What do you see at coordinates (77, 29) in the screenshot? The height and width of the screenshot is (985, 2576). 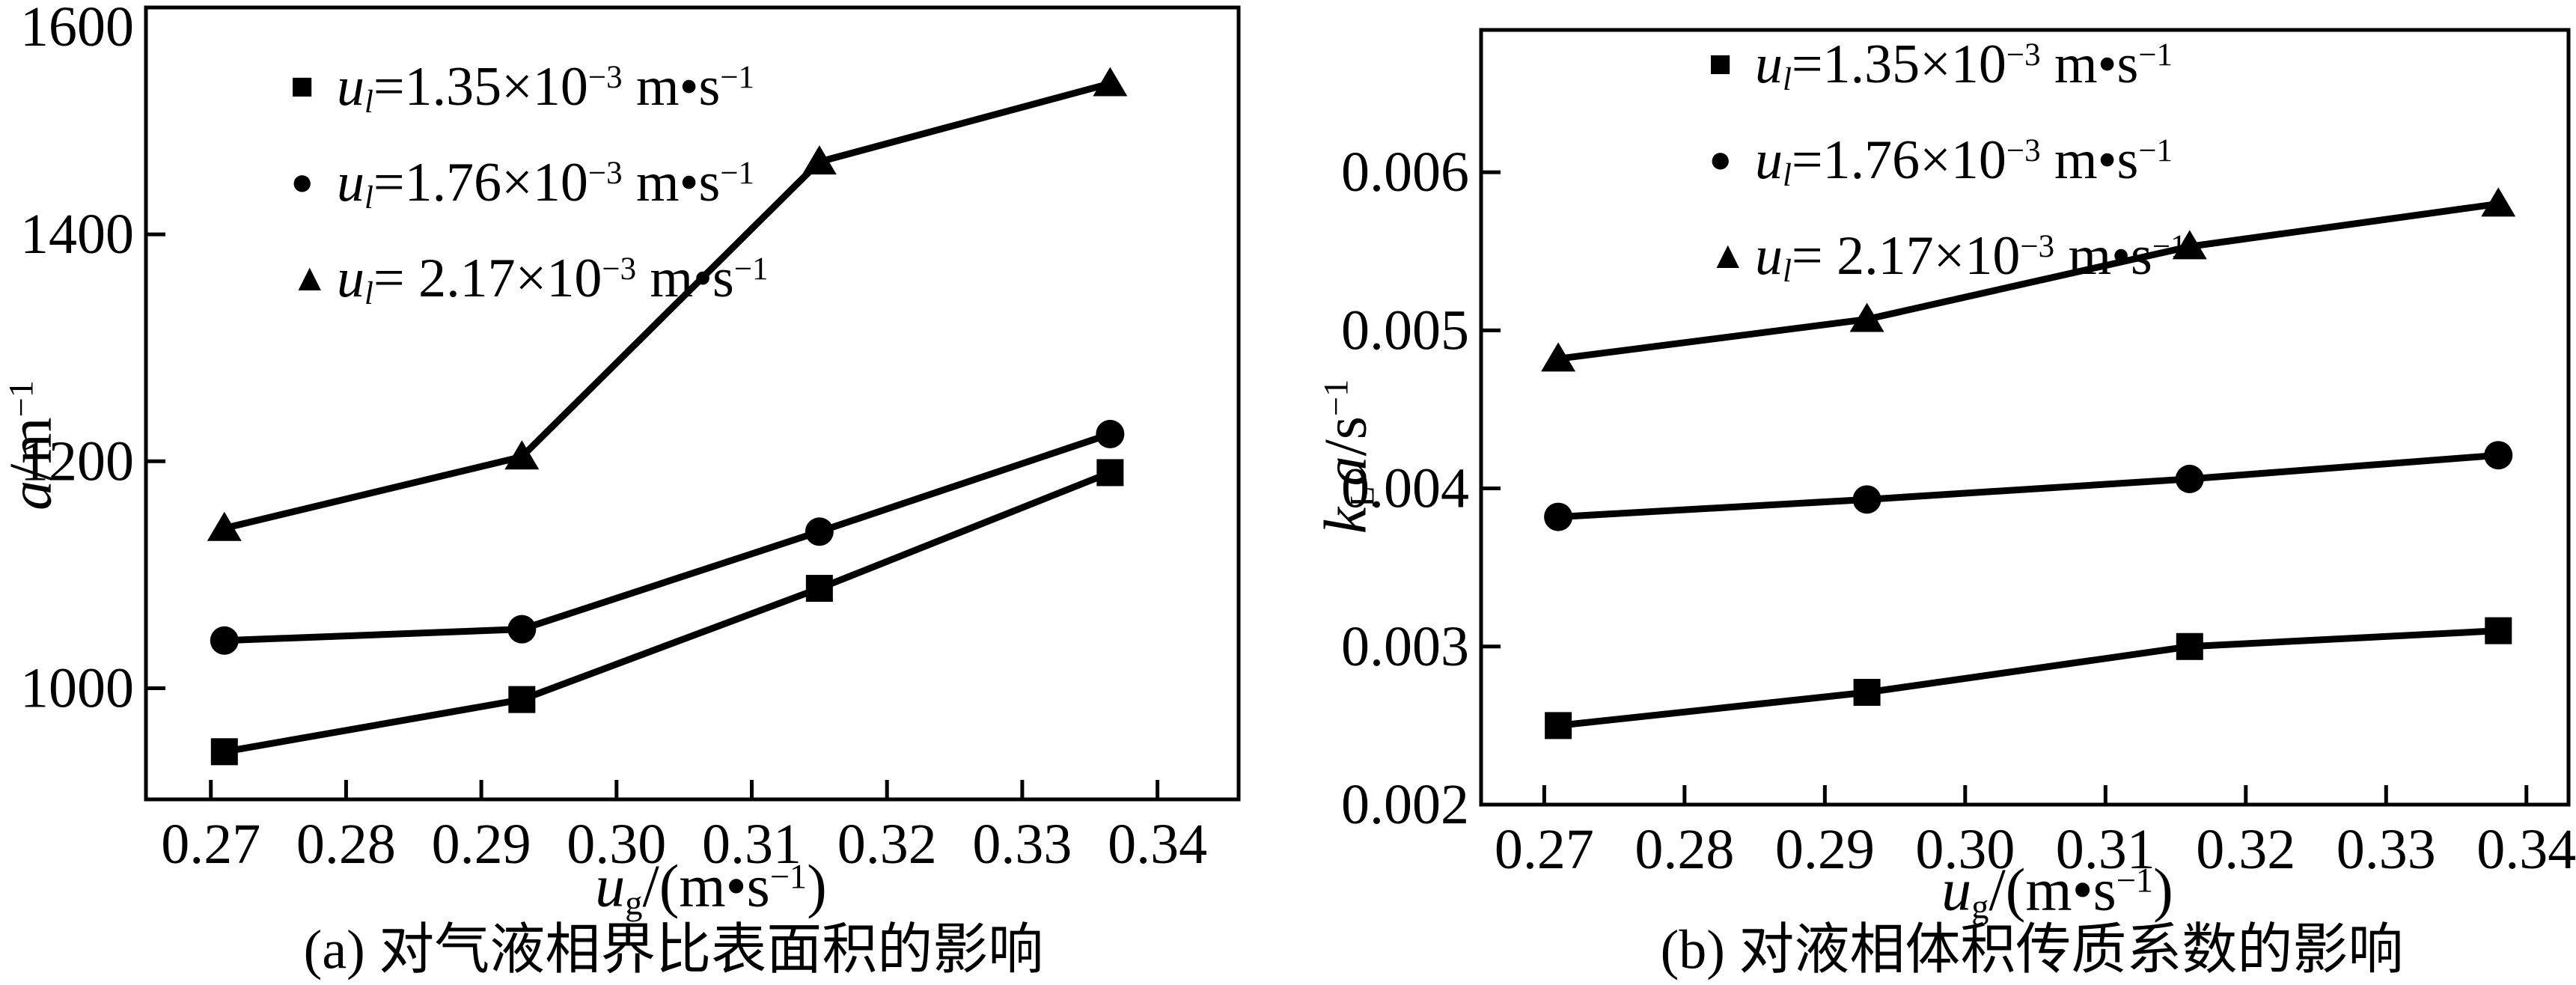 I see `y-tick-label: 1600` at bounding box center [77, 29].